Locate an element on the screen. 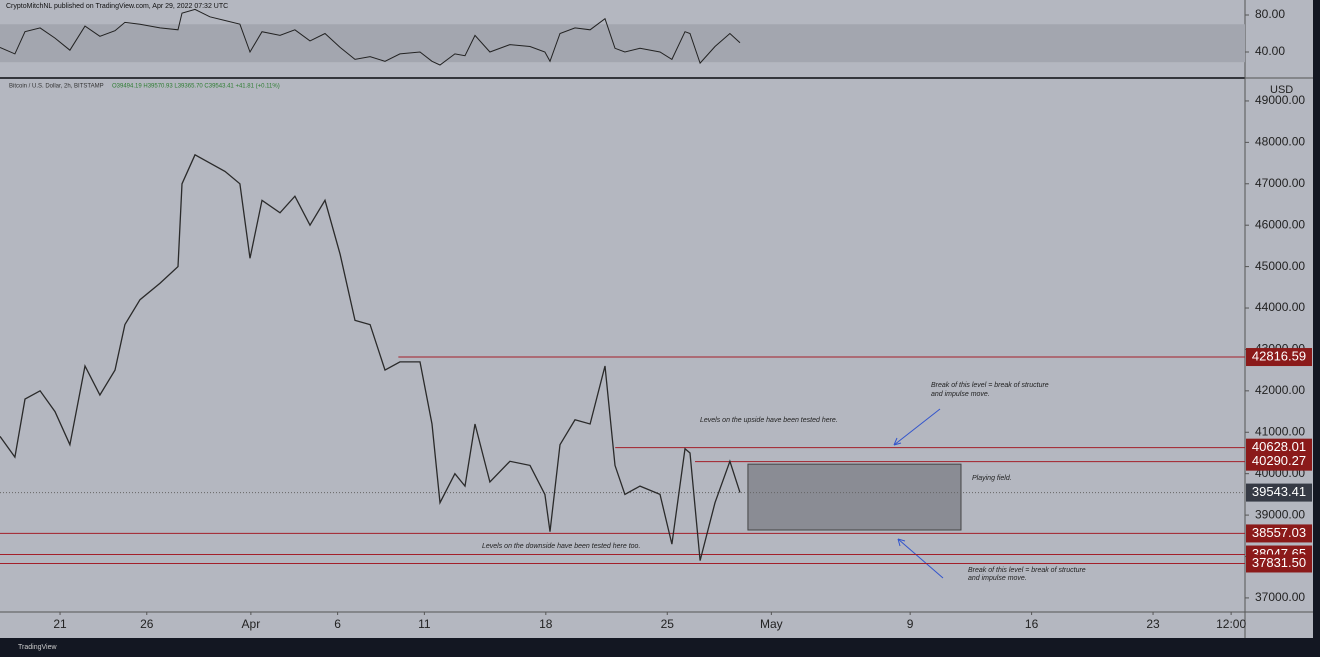 This screenshot has height=657, width=1320. level-label: 40628.01 is located at coordinates (1279, 446).